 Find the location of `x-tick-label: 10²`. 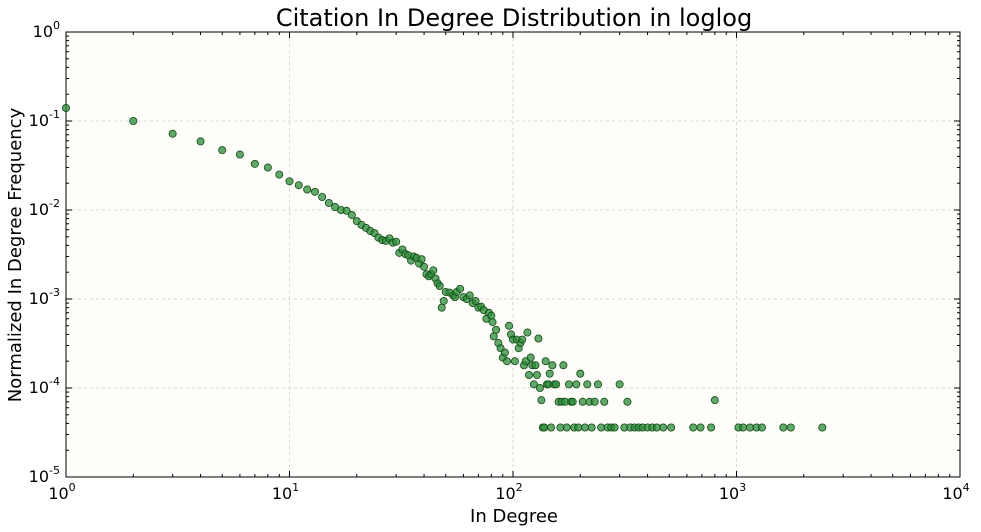

x-tick-label: 10² is located at coordinates (508, 492).